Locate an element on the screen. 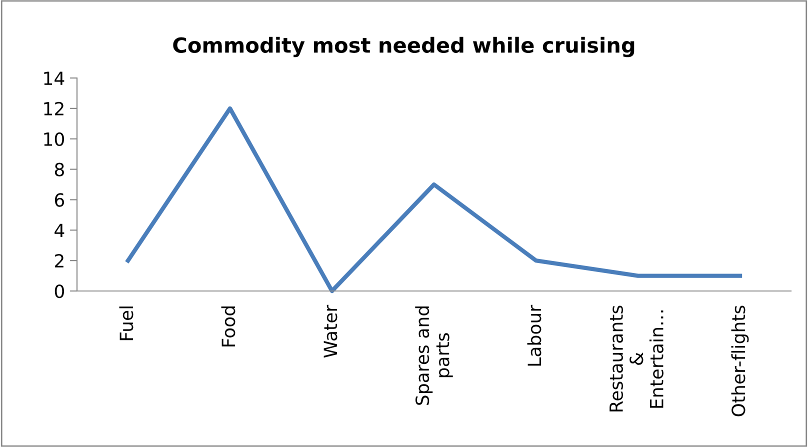  y-tick-label: 12 is located at coordinates (54, 109).